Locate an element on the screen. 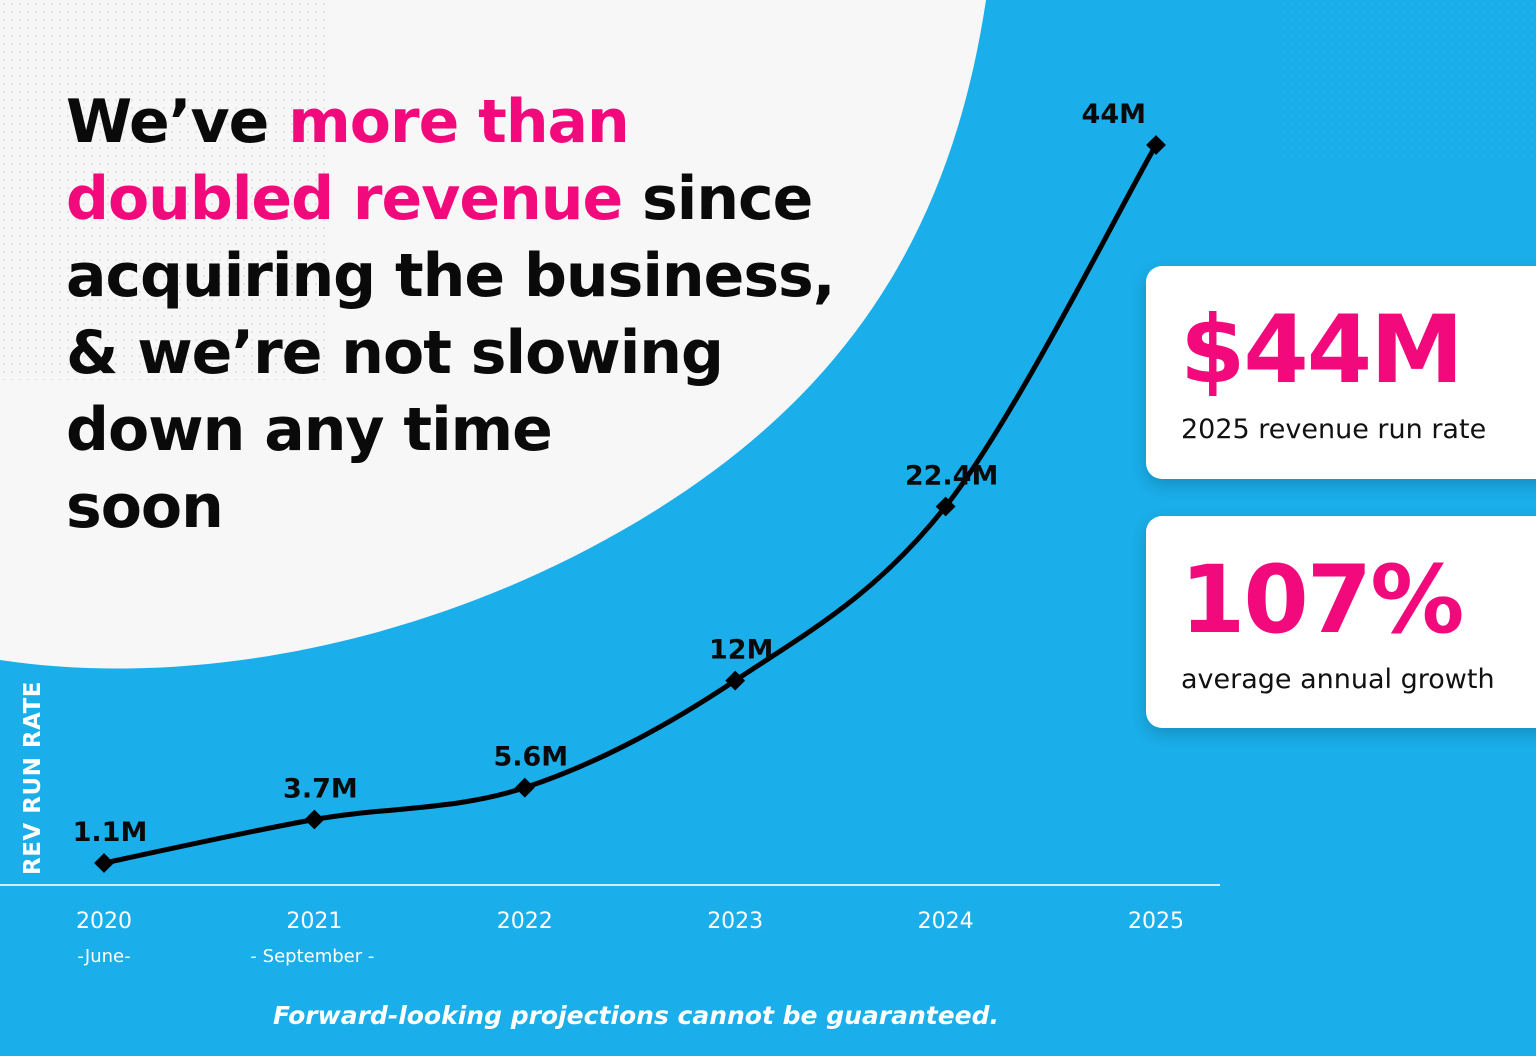 This screenshot has height=1056, width=1536. growth-card: 107% average annual growth is located at coordinates (1341, 622).